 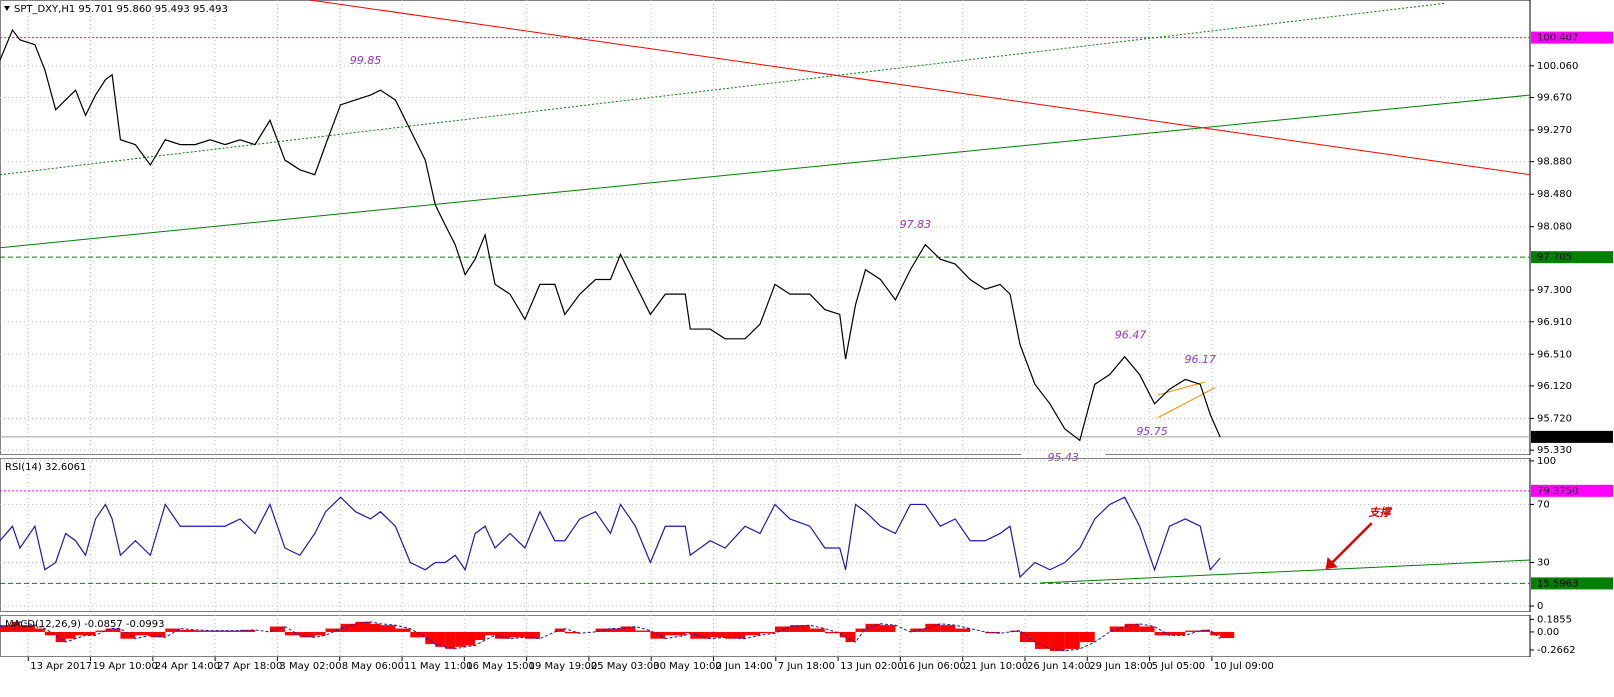 What do you see at coordinates (1546, 461) in the screenshot?
I see `y-tick-label: 100` at bounding box center [1546, 461].